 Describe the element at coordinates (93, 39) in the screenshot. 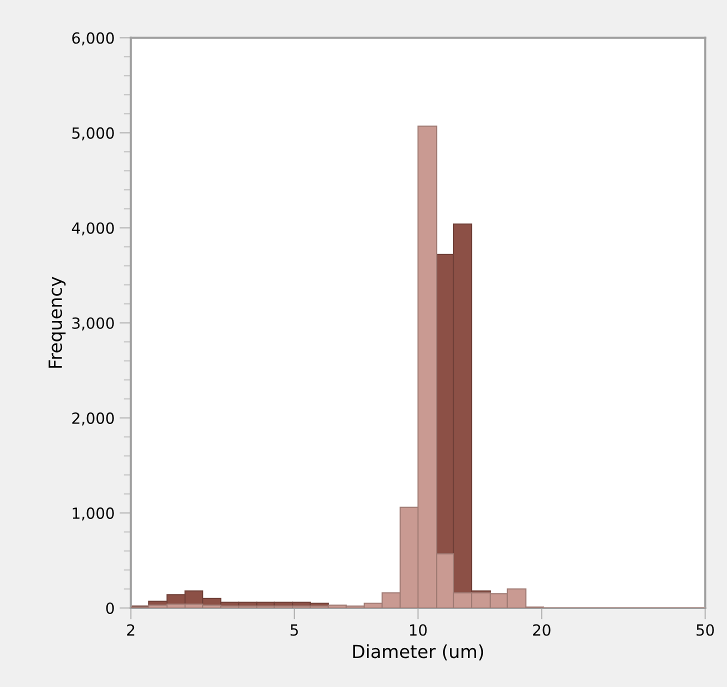

I see `y-tick-label: 6,000` at that location.